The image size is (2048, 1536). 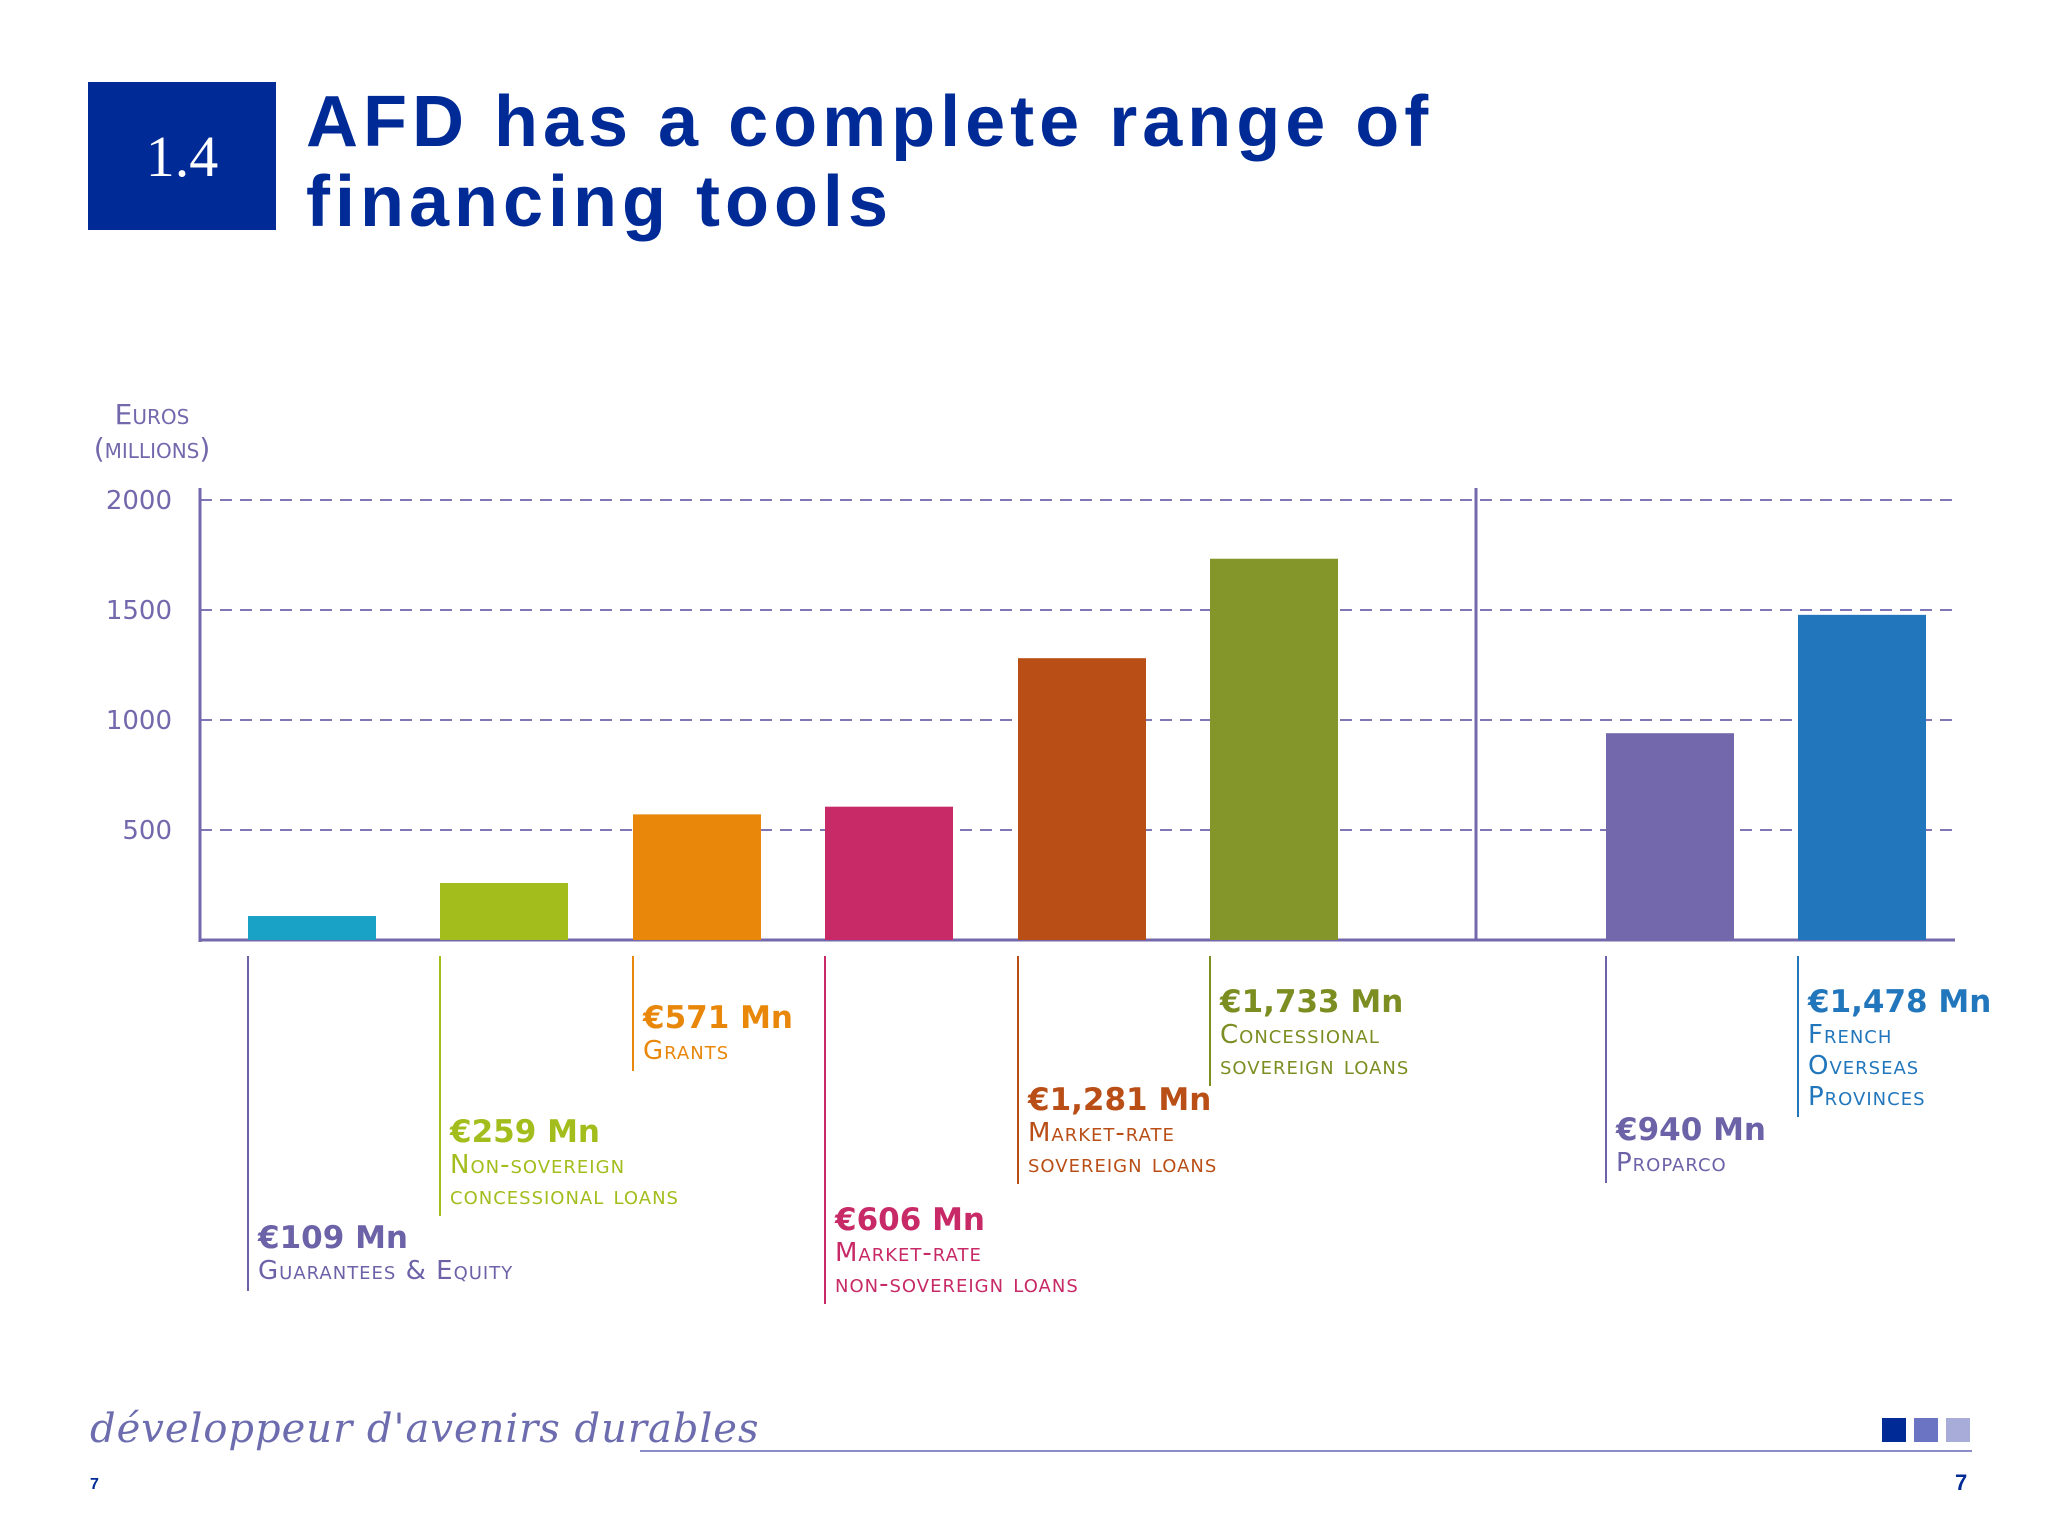 I want to click on data-label-value-7: €940 Mn, so click(x=1690, y=1130).